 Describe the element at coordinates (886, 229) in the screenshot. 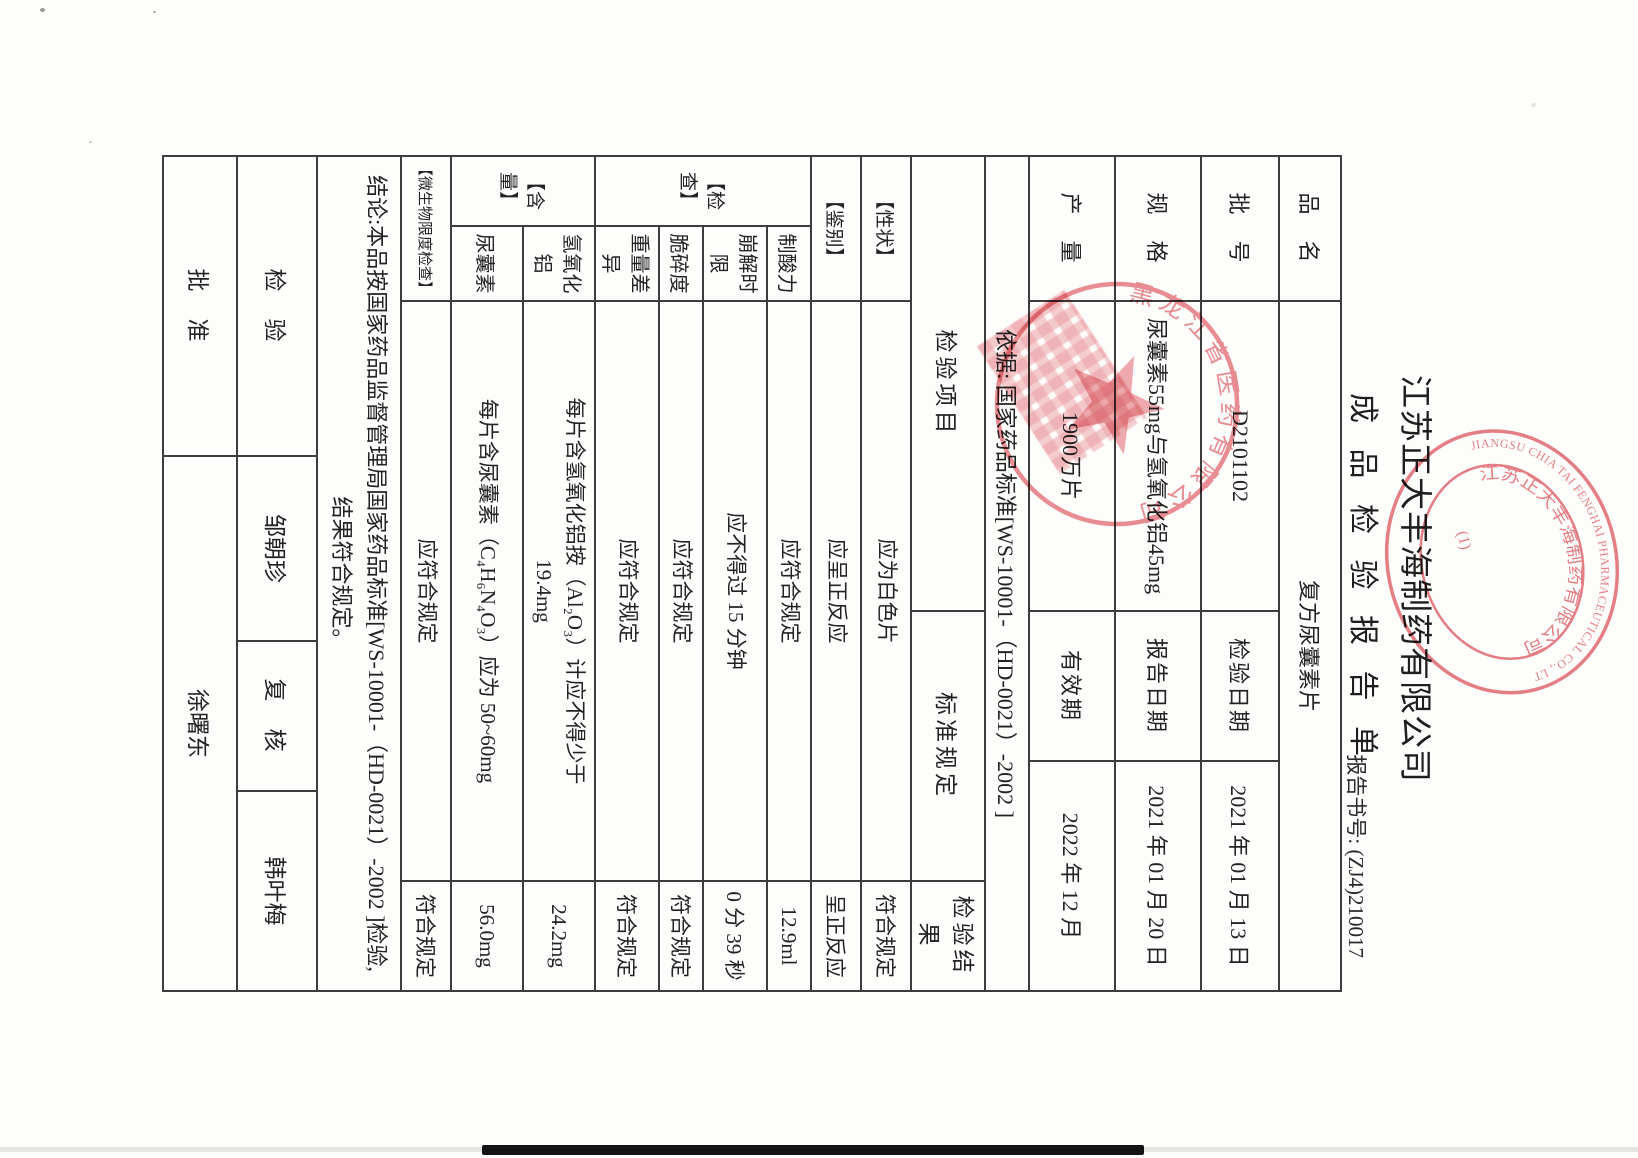

I see `item-group: 【性状】` at that location.